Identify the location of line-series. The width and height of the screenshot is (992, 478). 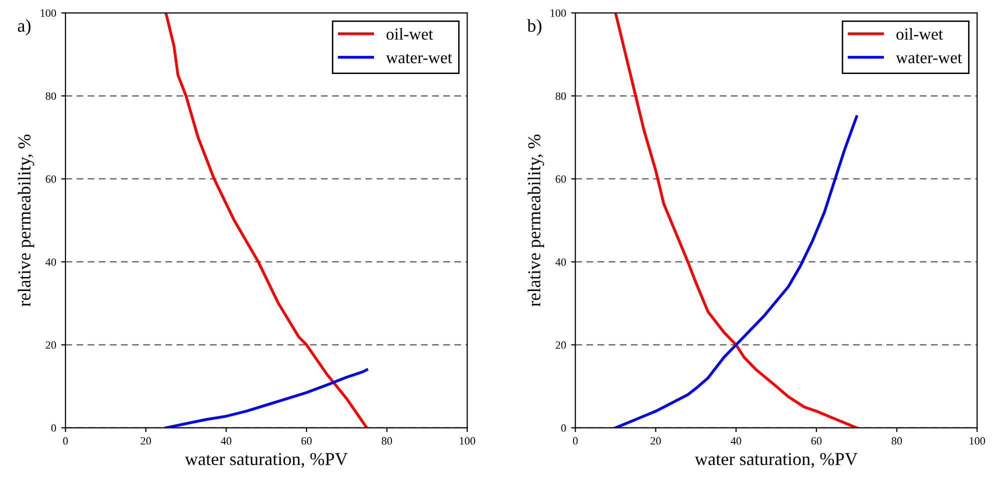
(266, 398).